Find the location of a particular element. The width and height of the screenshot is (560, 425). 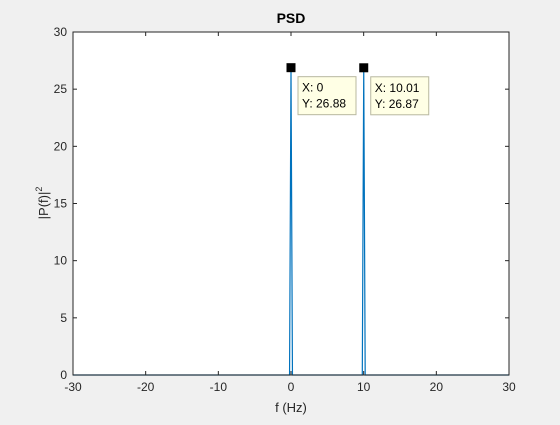

datatip-y-text: Y: 26.87 is located at coordinates (397, 104).